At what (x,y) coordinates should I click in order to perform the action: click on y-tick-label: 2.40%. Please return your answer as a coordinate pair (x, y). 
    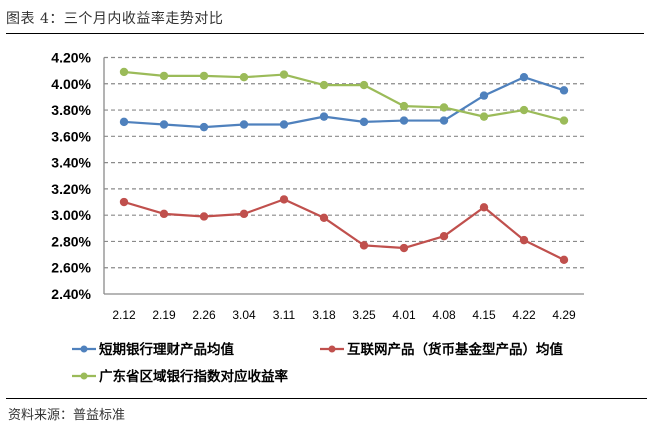
    Looking at the image, I should click on (71, 294).